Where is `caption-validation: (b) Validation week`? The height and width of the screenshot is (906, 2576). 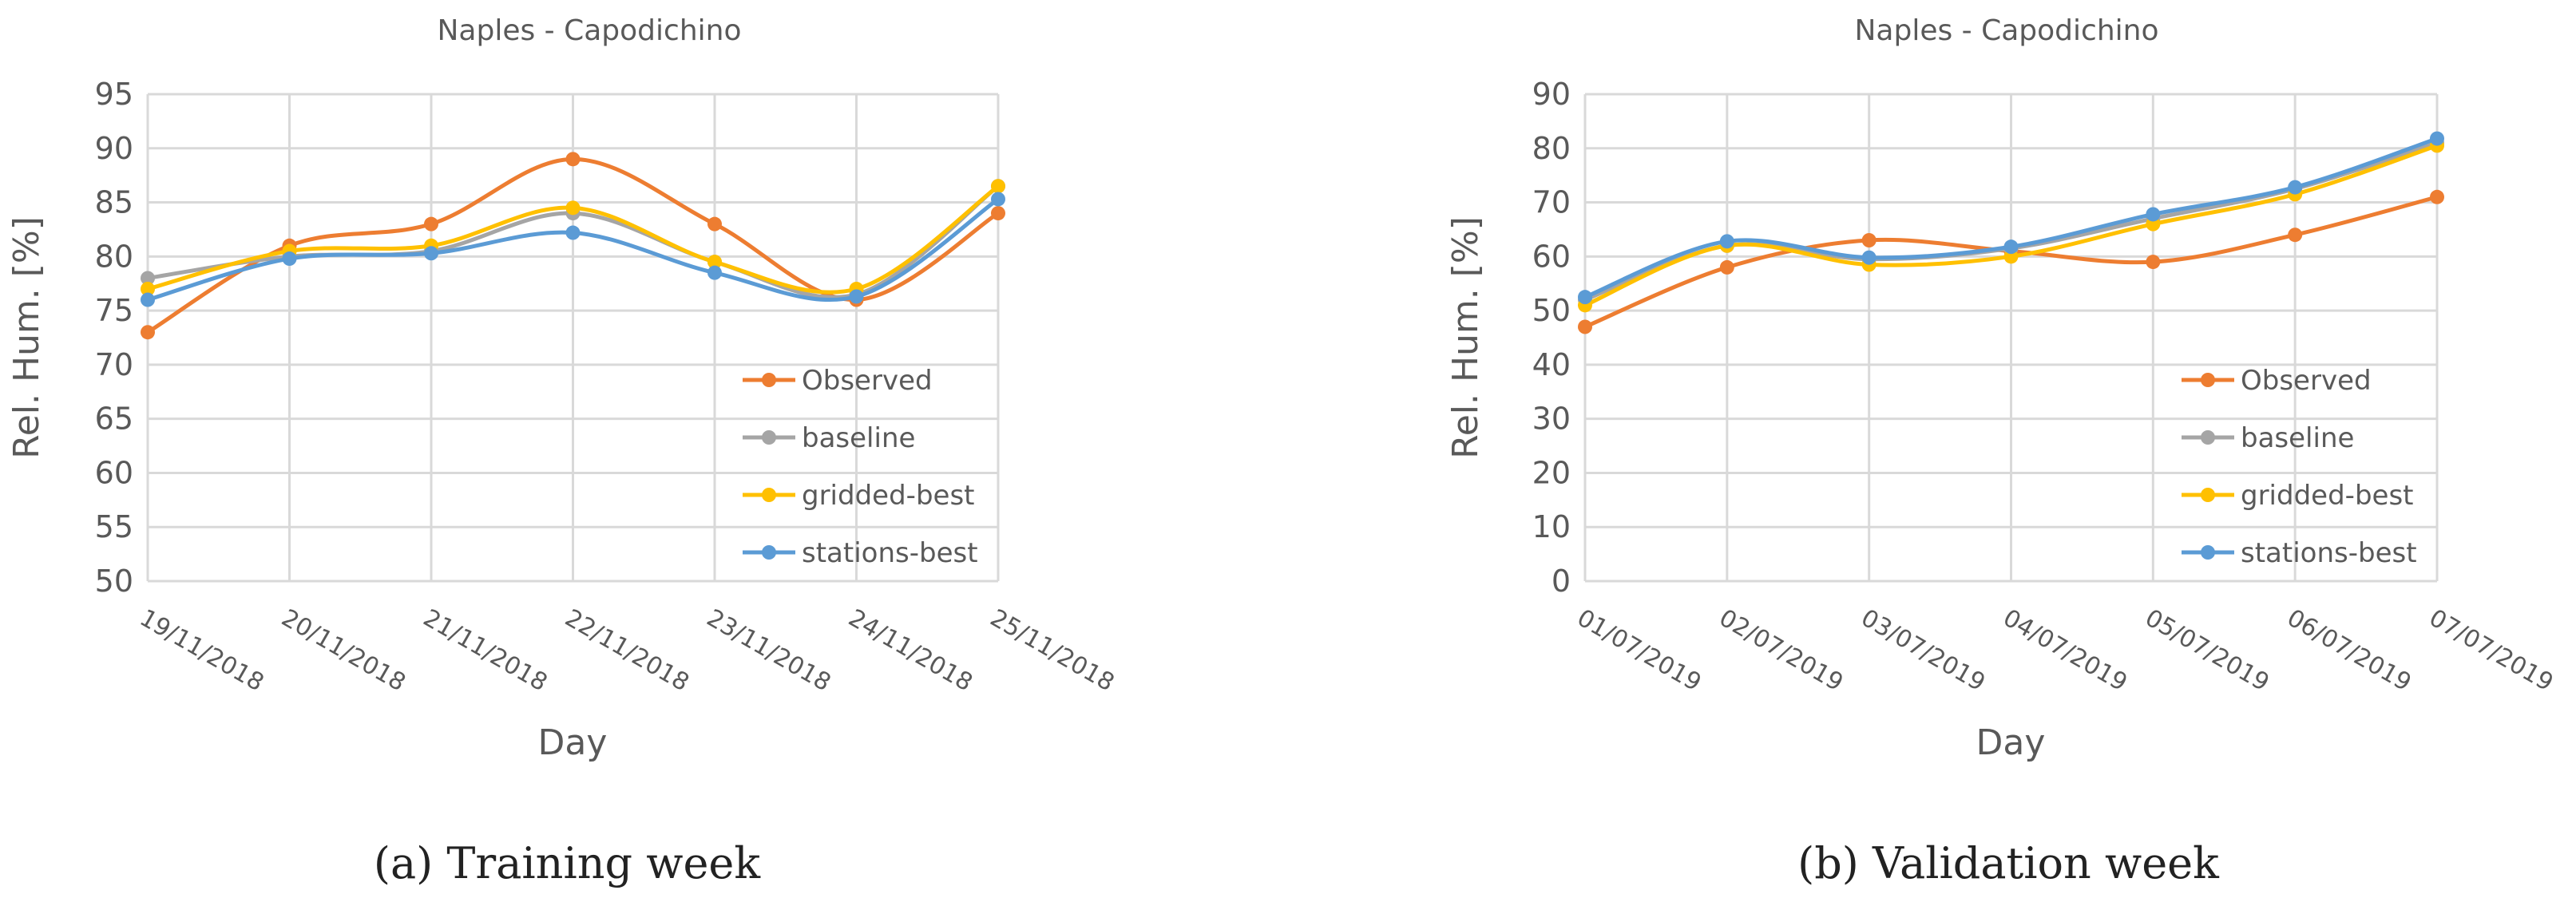 caption-validation: (b) Validation week is located at coordinates (2008, 863).